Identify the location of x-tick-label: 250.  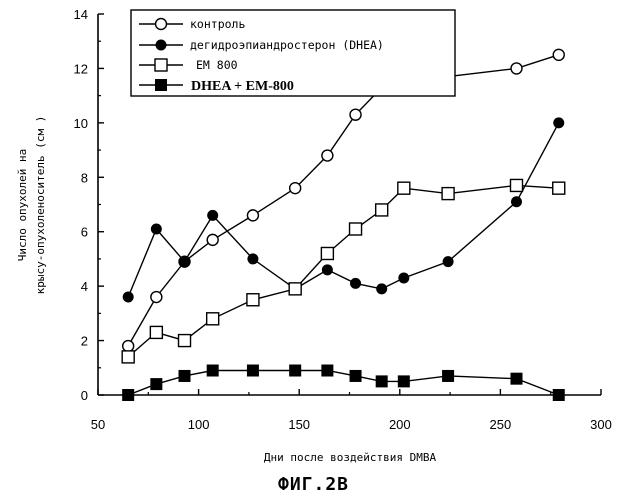
(501, 424).